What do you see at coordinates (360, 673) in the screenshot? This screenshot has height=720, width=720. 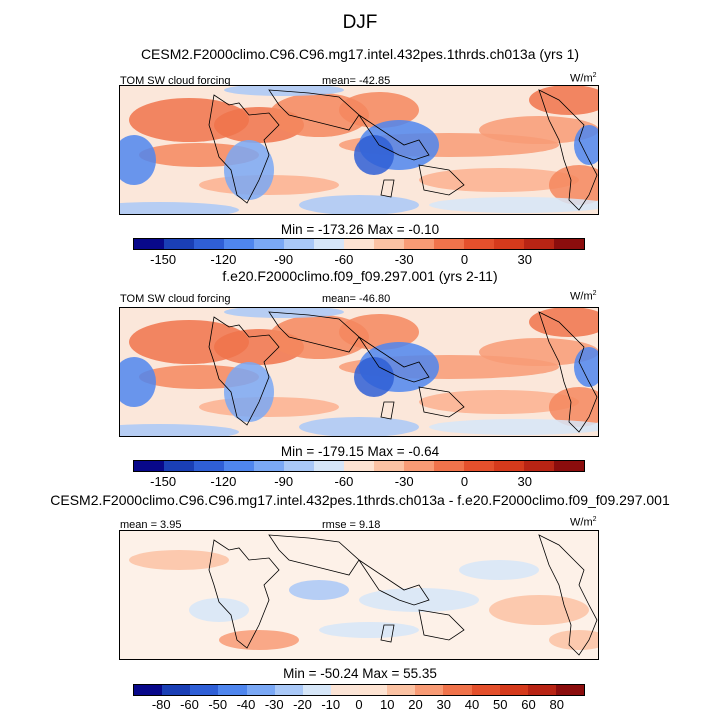 I see `panel-3-minmax: Min = -50.24 Max = 55.35` at bounding box center [360, 673].